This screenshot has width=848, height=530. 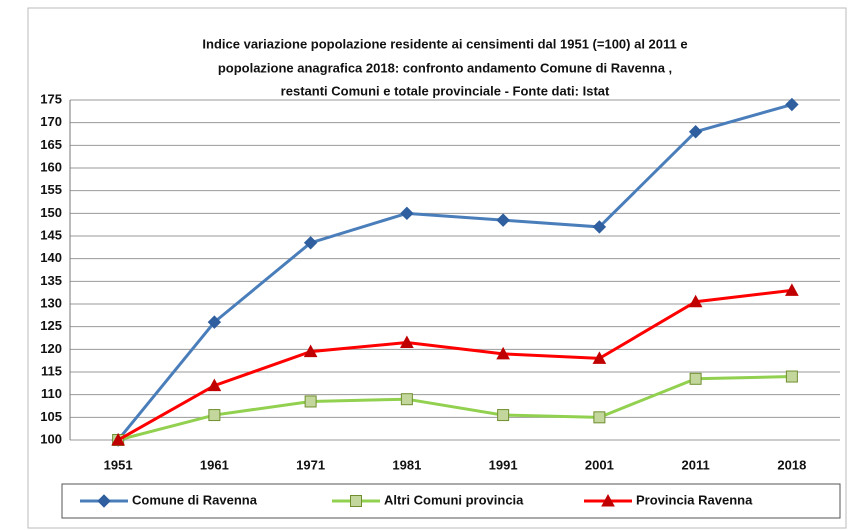 I want to click on y-tick-label: 105, so click(x=51, y=416).